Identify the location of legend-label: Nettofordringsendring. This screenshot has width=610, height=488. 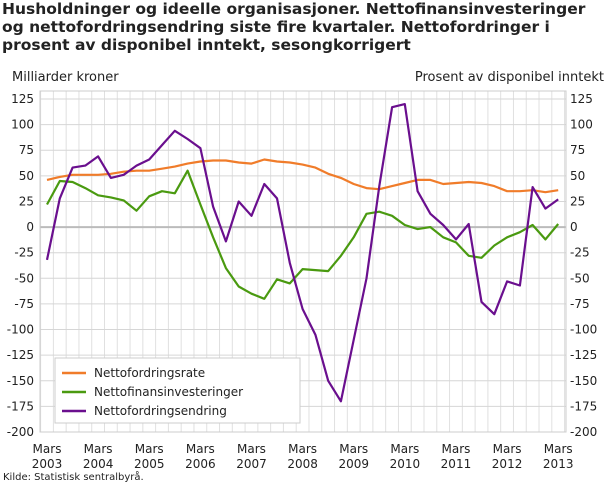
(160, 411).